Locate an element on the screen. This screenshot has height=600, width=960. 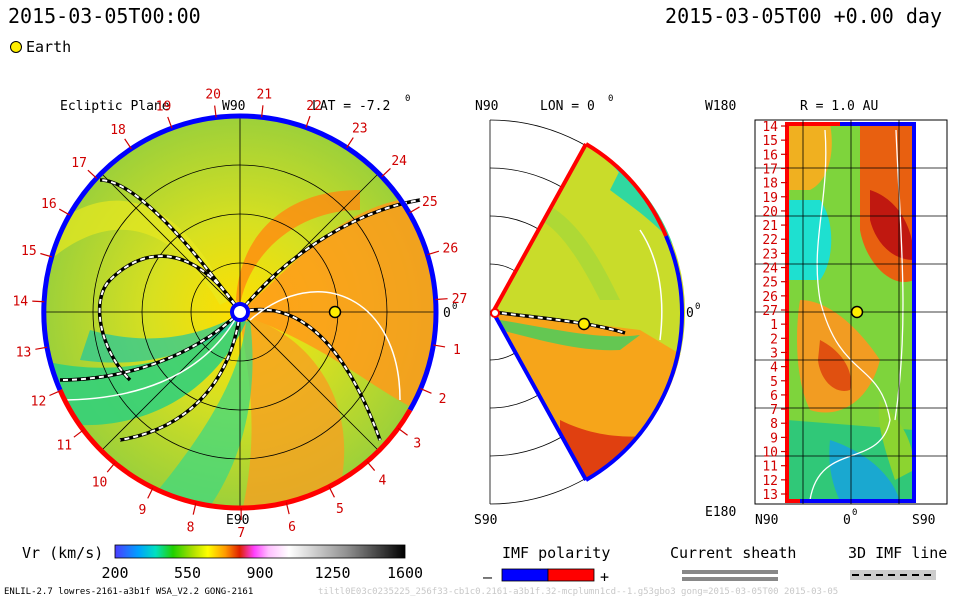
radial-tick-label: 2 is located at coordinates (774, 339).